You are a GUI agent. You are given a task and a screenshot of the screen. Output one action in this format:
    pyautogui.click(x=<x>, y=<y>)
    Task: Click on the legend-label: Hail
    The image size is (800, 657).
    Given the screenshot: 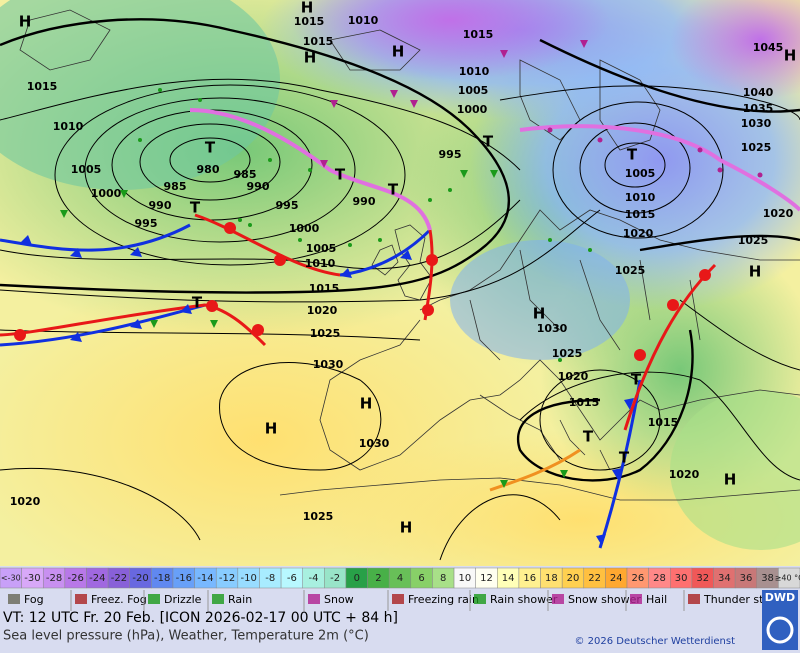 What is the action you would take?
    pyautogui.click(x=656, y=599)
    